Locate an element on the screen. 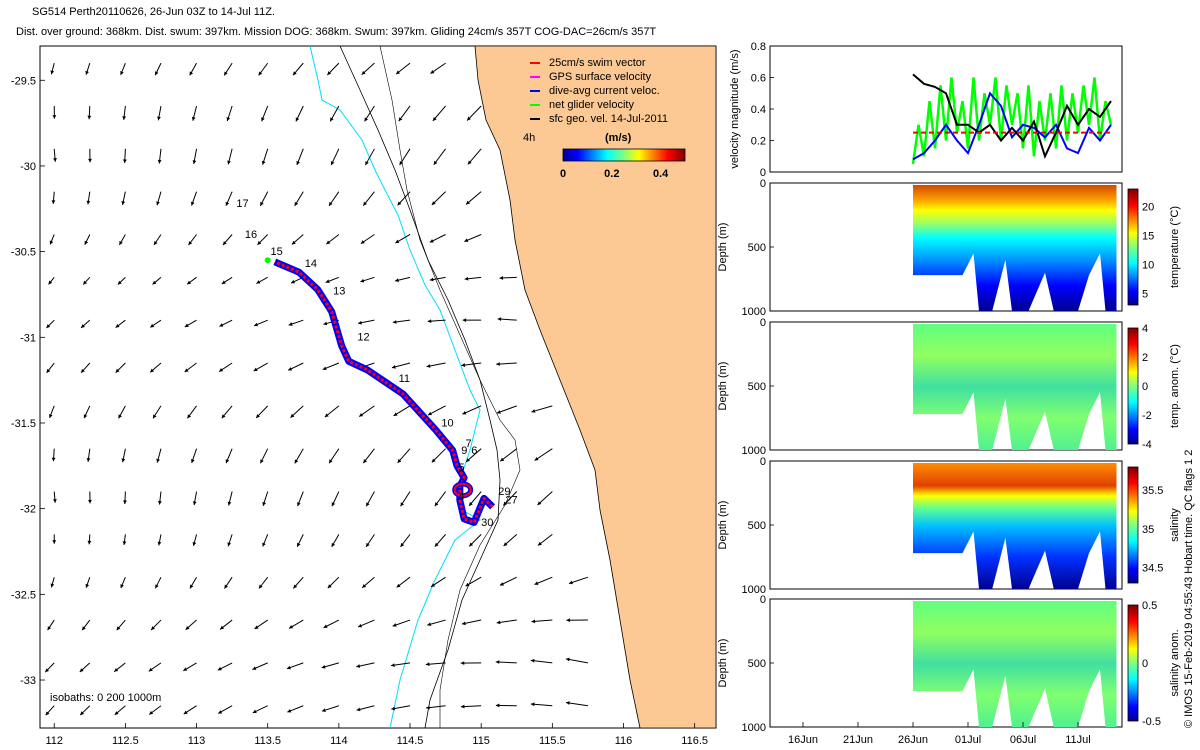 The width and height of the screenshot is (1200, 750). colorbar-tick-label: 15 is located at coordinates (1148, 236).